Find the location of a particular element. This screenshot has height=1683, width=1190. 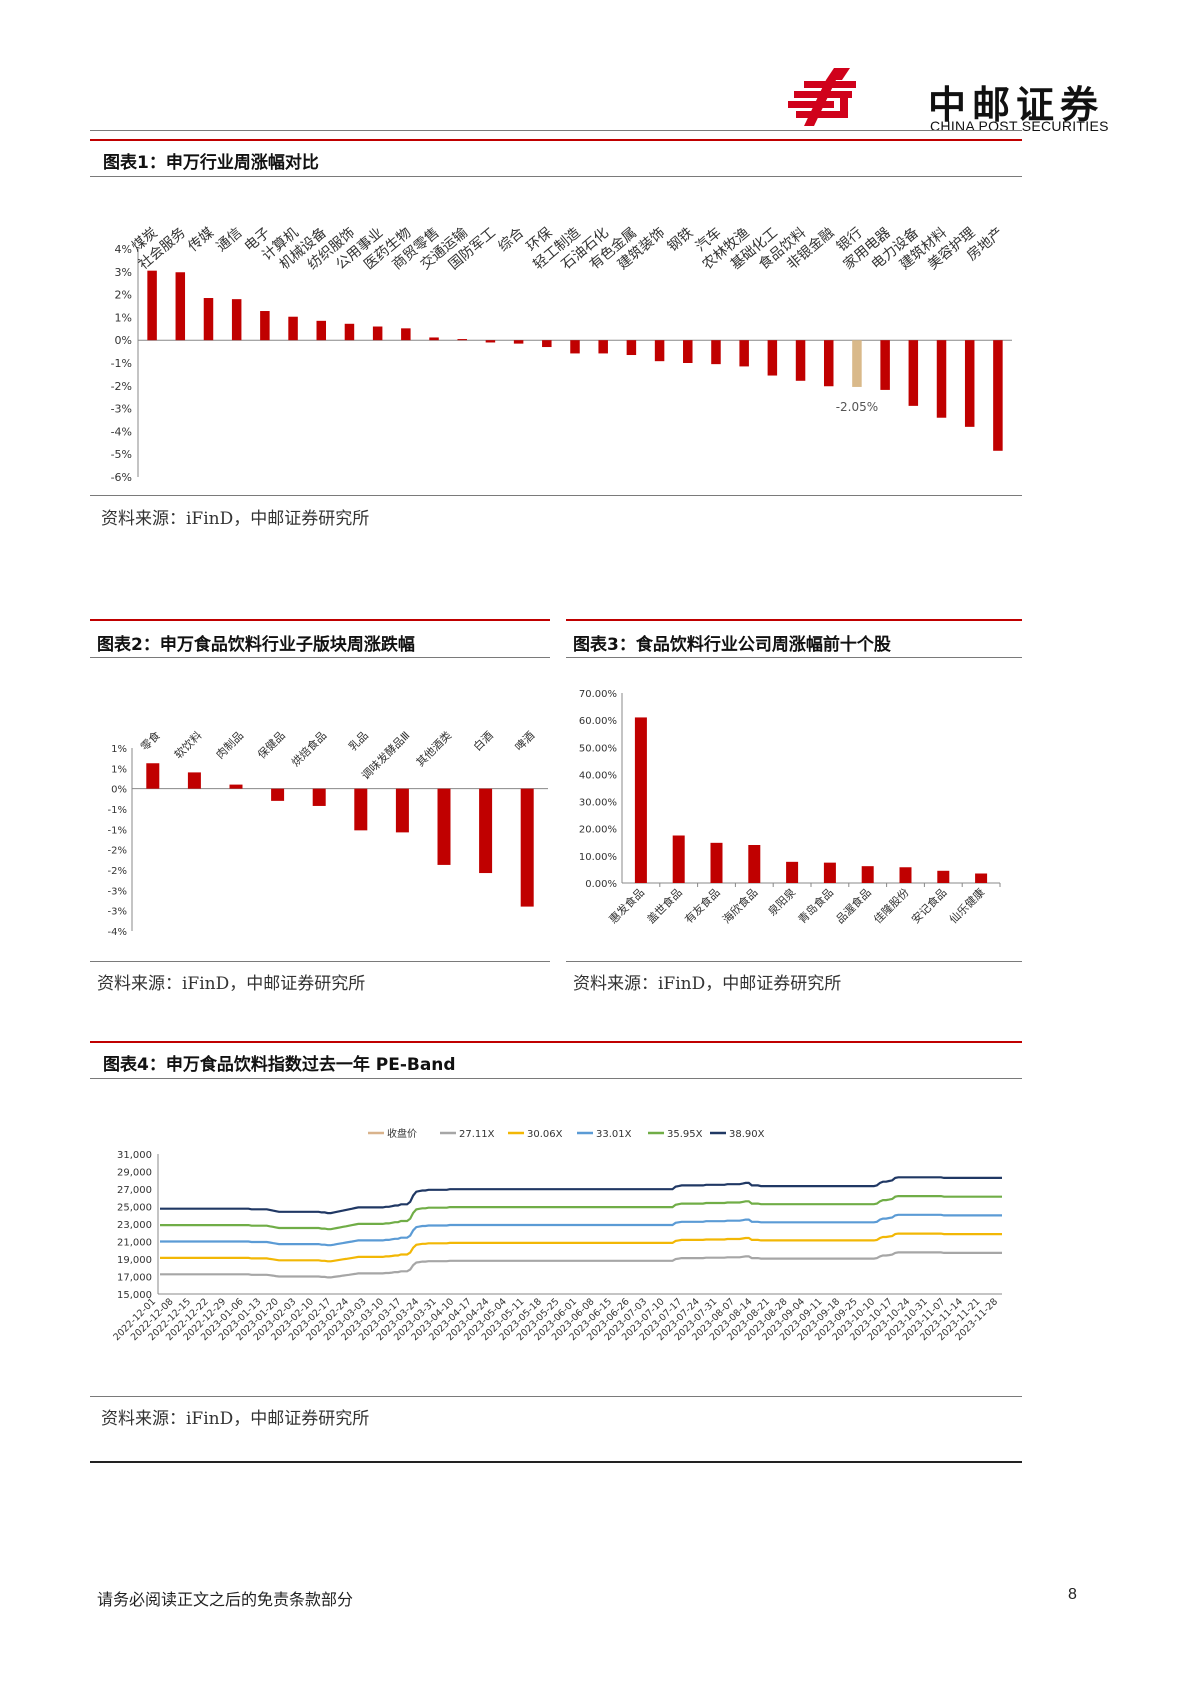

fig2-y-tick: -4% is located at coordinates (117, 932).